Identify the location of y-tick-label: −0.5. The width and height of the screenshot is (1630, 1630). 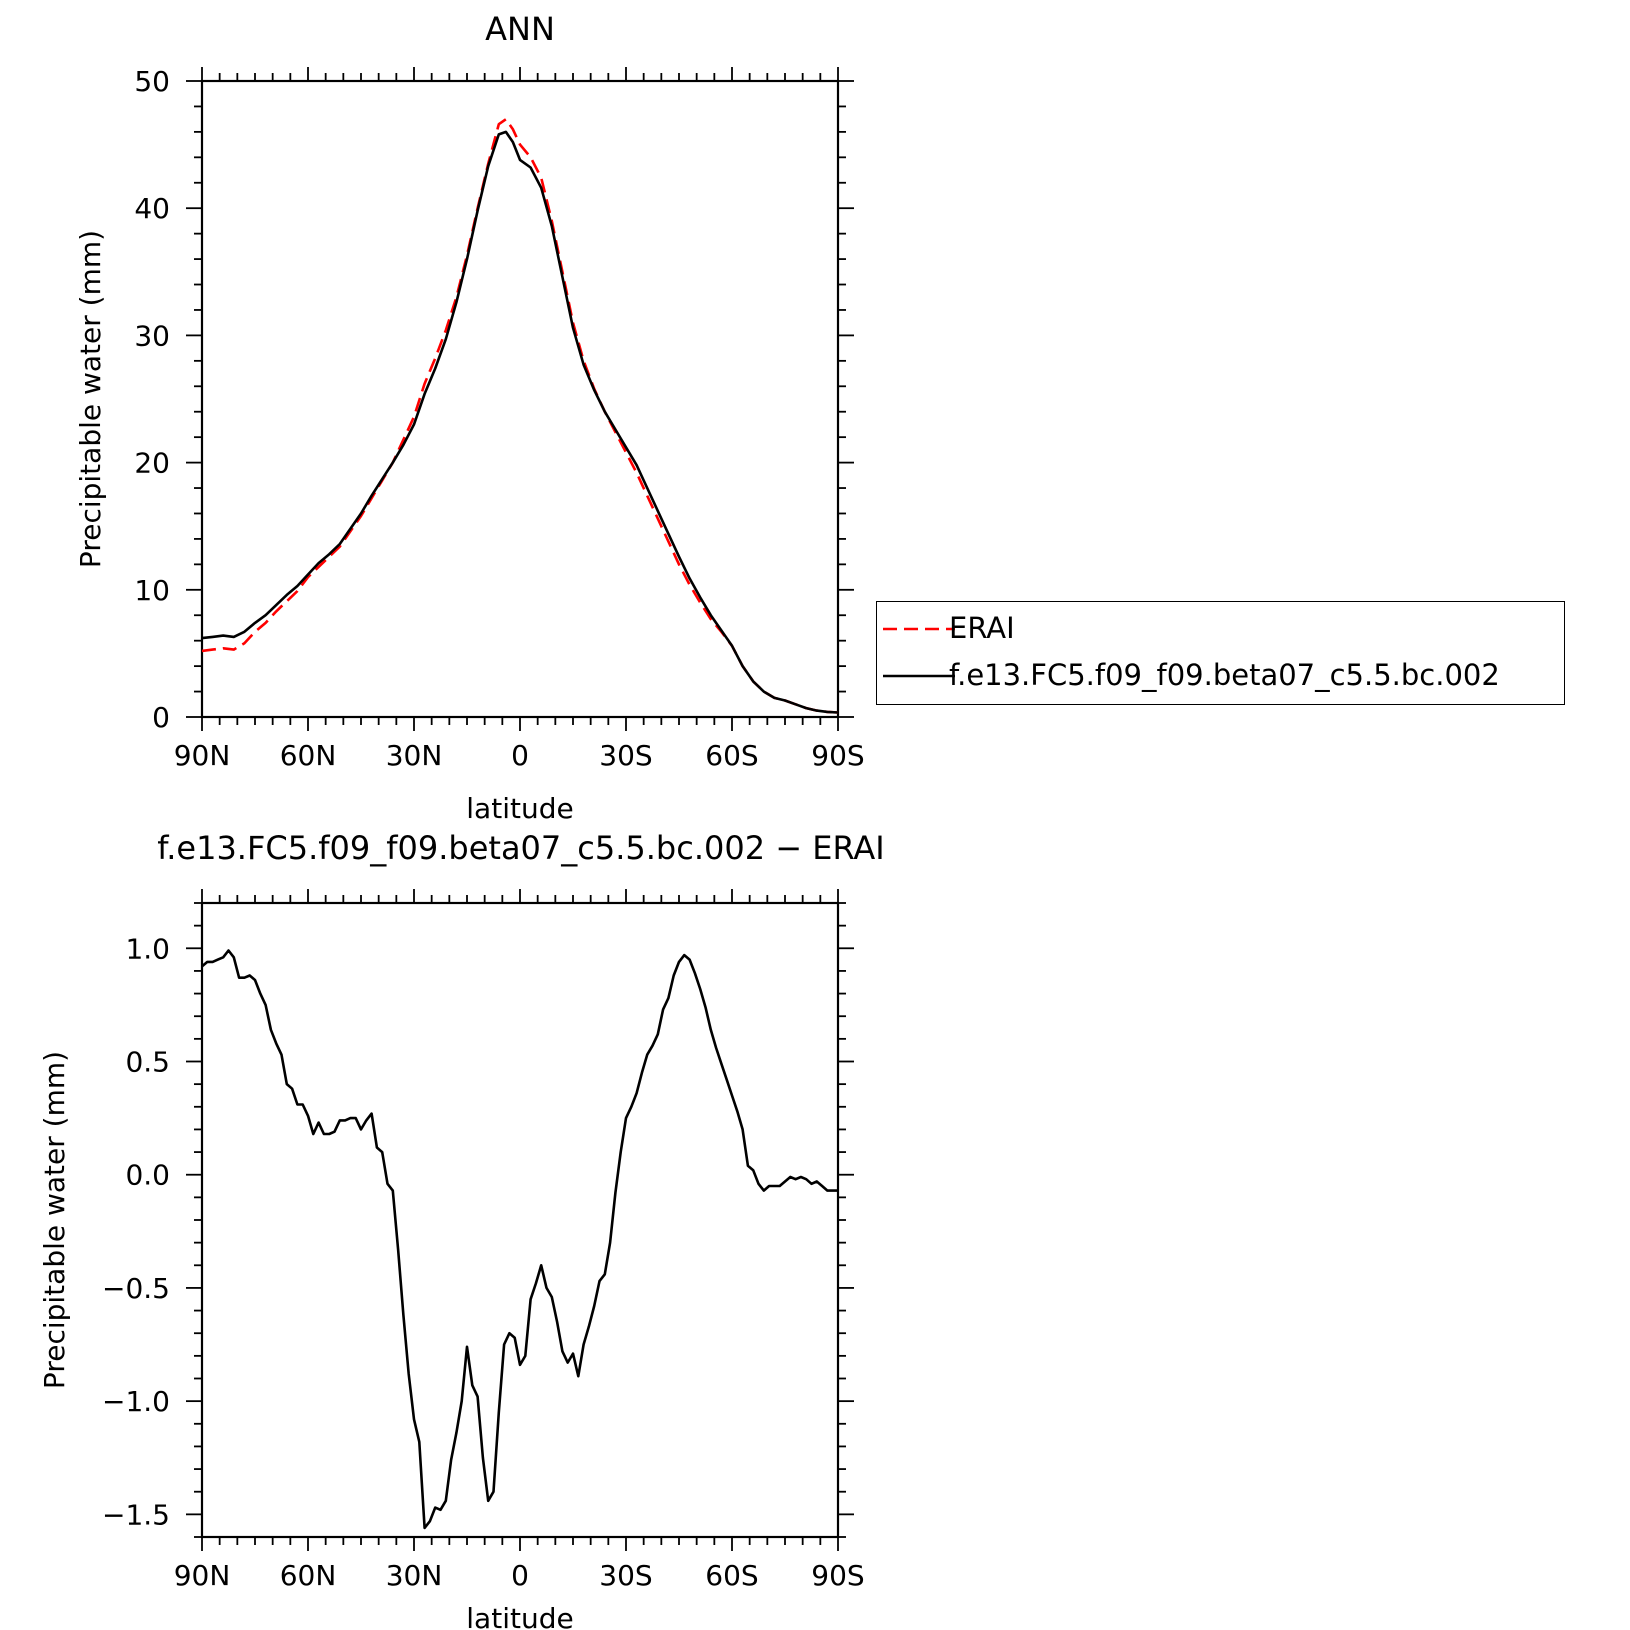
(136, 1288).